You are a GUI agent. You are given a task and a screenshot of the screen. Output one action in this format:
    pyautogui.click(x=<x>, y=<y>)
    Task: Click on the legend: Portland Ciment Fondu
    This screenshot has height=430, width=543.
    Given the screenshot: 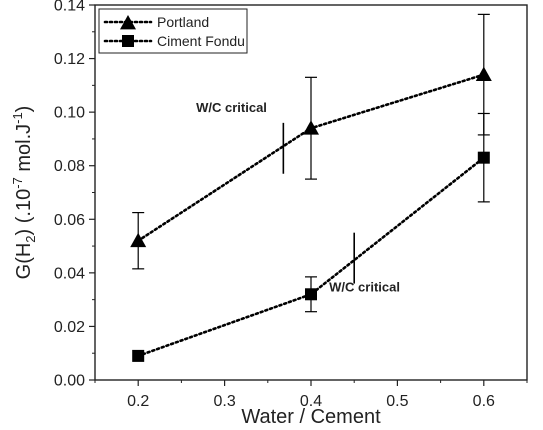 What is the action you would take?
    pyautogui.click(x=173, y=31)
    